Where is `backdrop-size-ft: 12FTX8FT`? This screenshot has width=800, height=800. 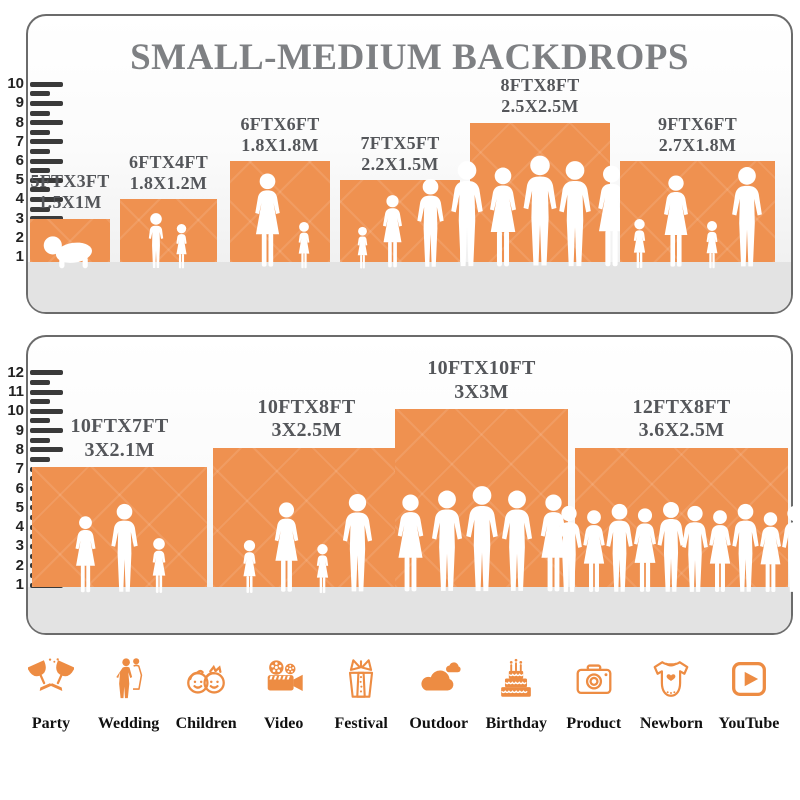
backdrop-size-ft: 12FTX8FT is located at coordinates (681, 406).